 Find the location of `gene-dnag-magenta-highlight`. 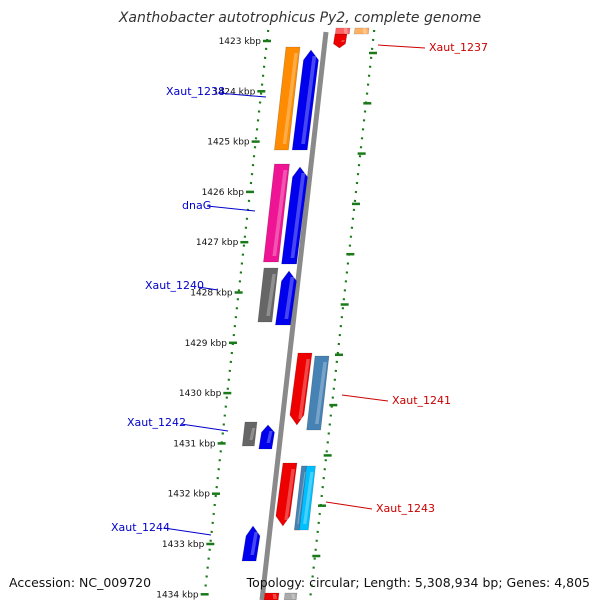

gene-dnag-magenta-highlight is located at coordinates (280, 213).